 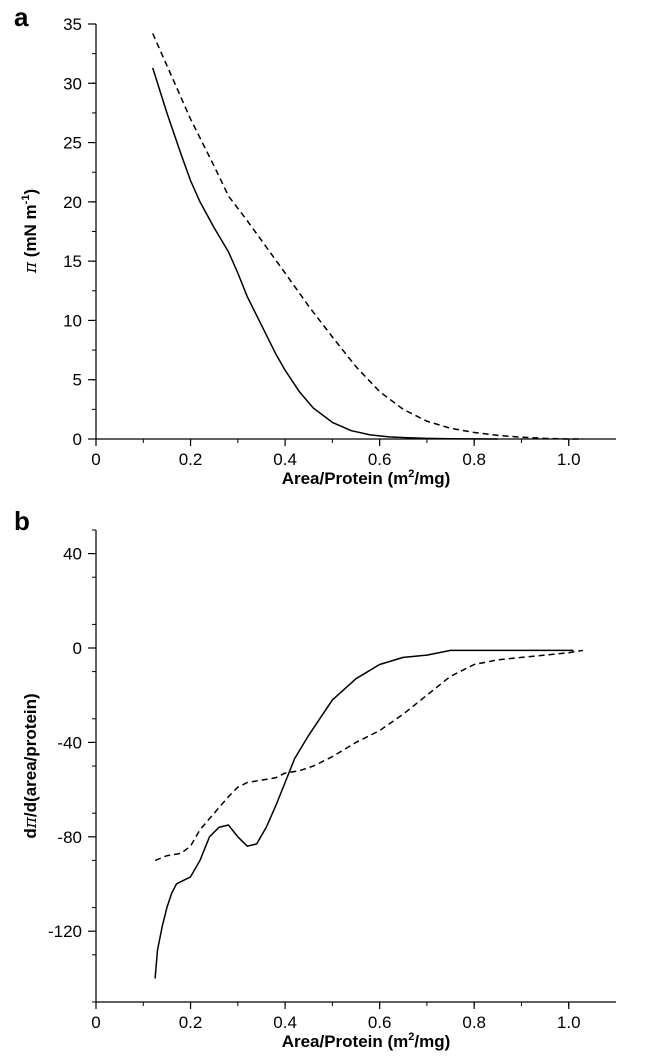 I want to click on panel-b-x-tick-label: 0.6, so click(x=380, y=1022).